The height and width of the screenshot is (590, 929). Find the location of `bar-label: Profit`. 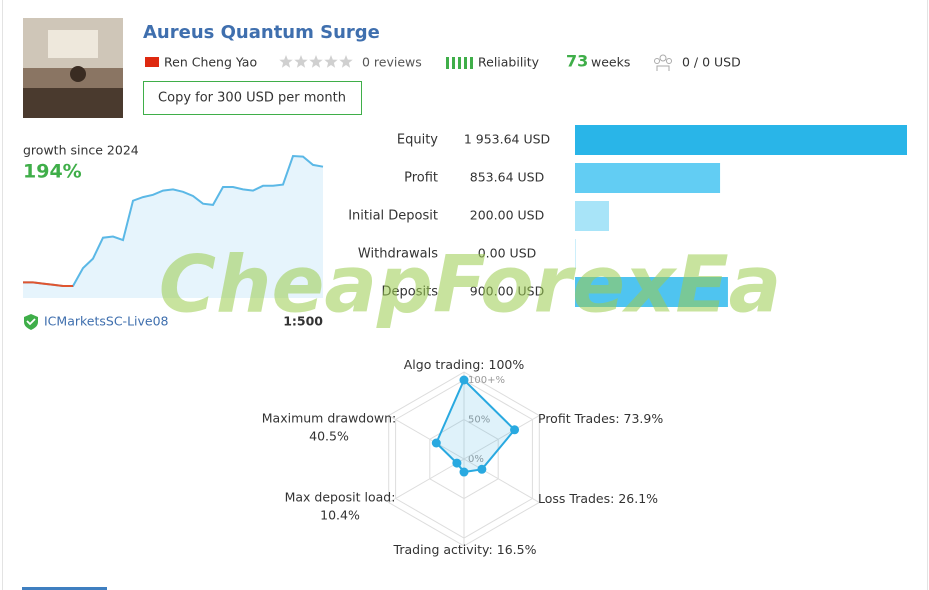

bar-label: Profit is located at coordinates (421, 178).